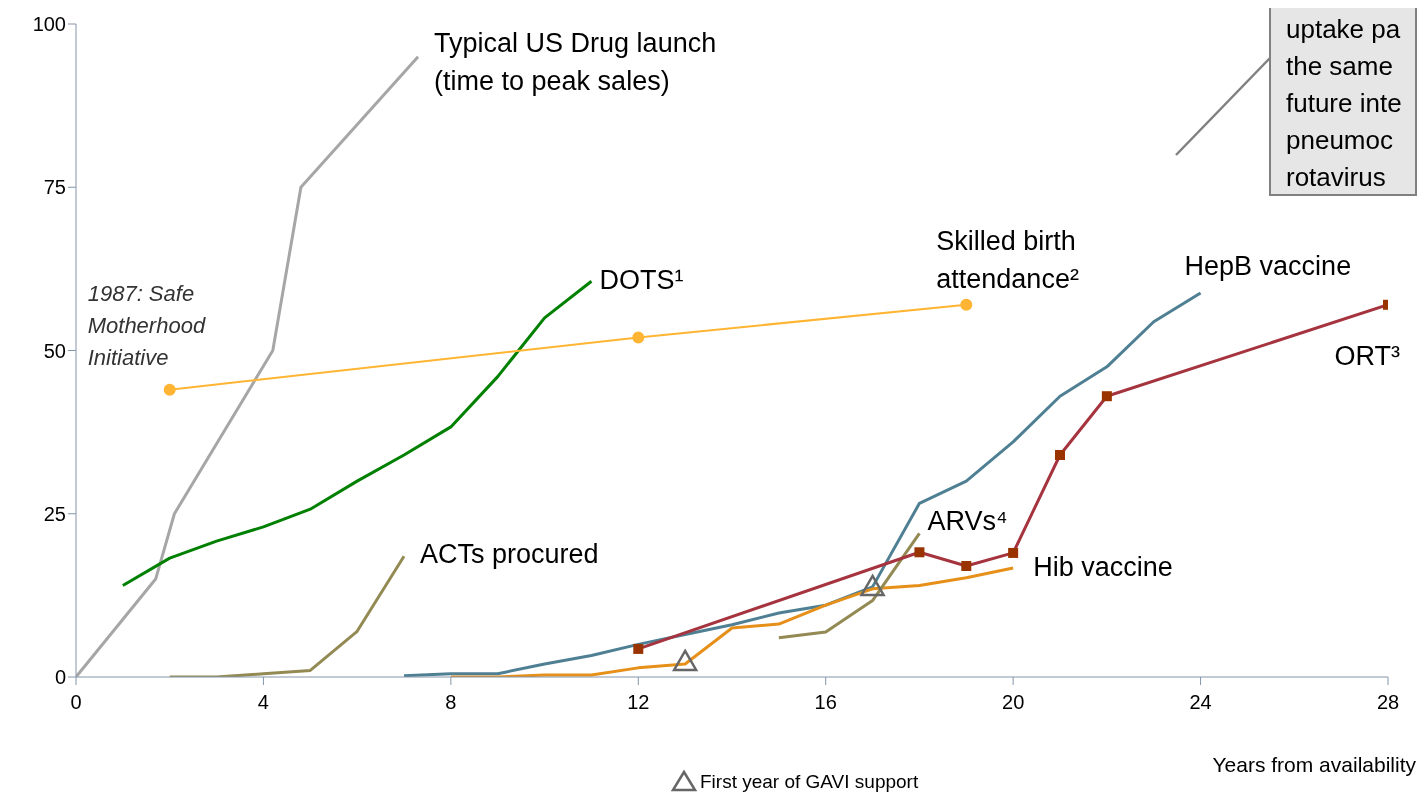  I want to click on x-tick-label: 8, so click(451, 702).